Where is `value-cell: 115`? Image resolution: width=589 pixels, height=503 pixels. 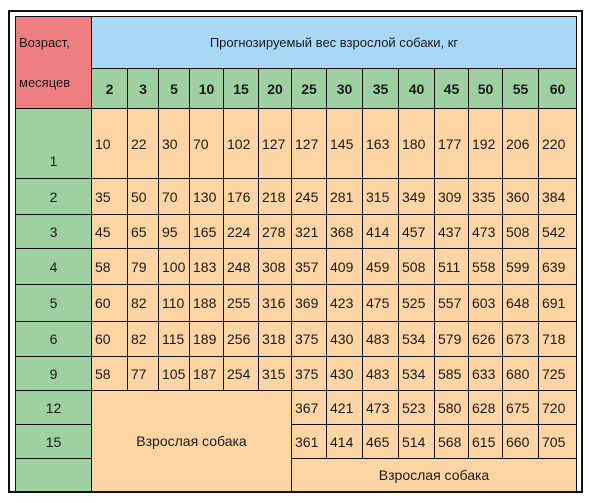
value-cell: 115 is located at coordinates (174, 339).